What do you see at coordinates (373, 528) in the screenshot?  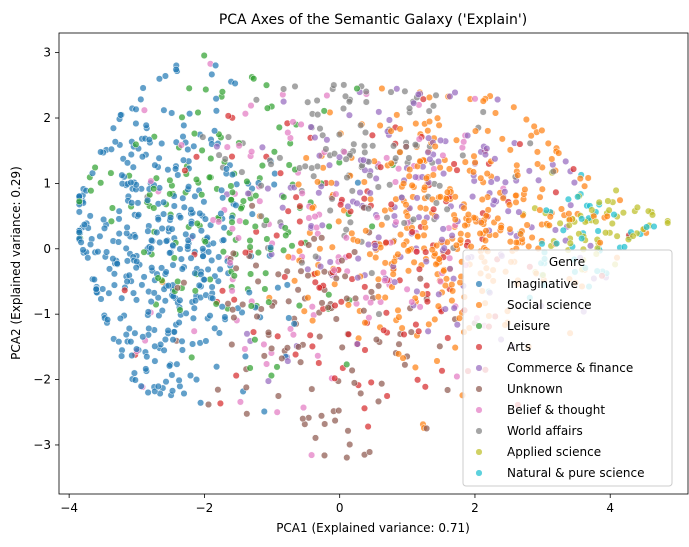 I see `x-axis-label: PCA1 (Explained variance: 0.71)` at bounding box center [373, 528].